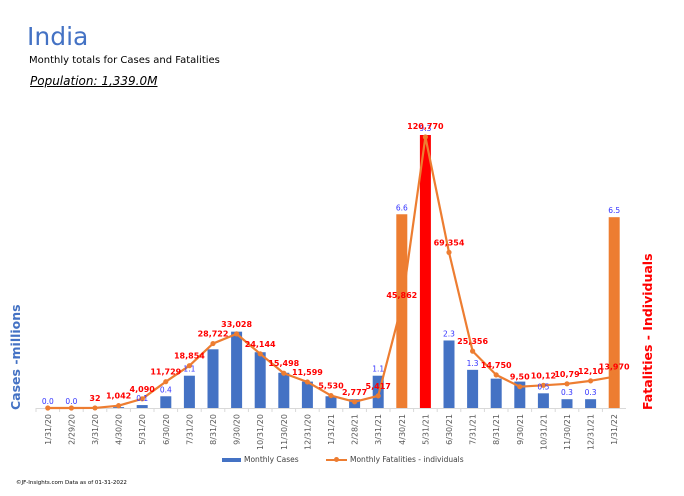 This screenshot has width=684, height=496. Describe the element at coordinates (166, 382) in the screenshot. I see `fatality-point-6/30/20` at that location.